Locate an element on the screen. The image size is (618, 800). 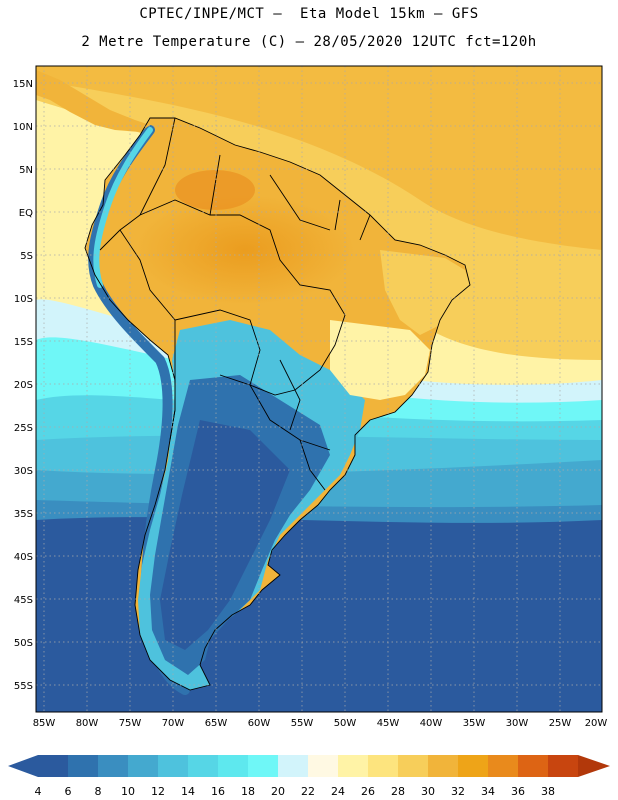
lat-label-20s: 20S is located at coordinates (23, 385).